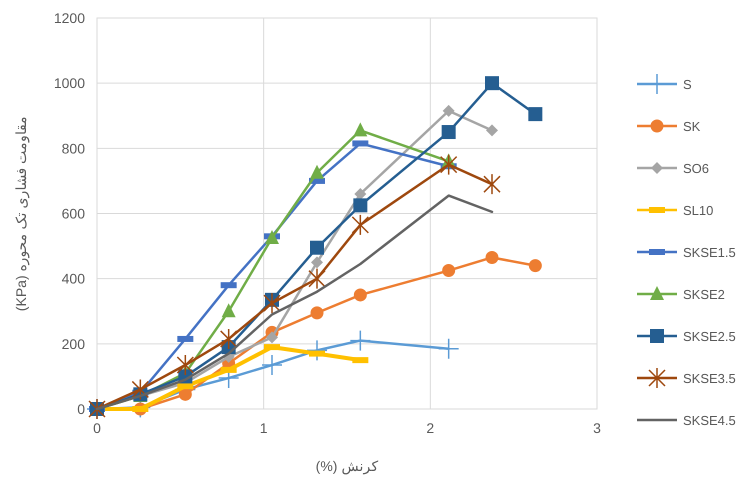  I want to click on y-tick-label: 800, so click(74, 148).